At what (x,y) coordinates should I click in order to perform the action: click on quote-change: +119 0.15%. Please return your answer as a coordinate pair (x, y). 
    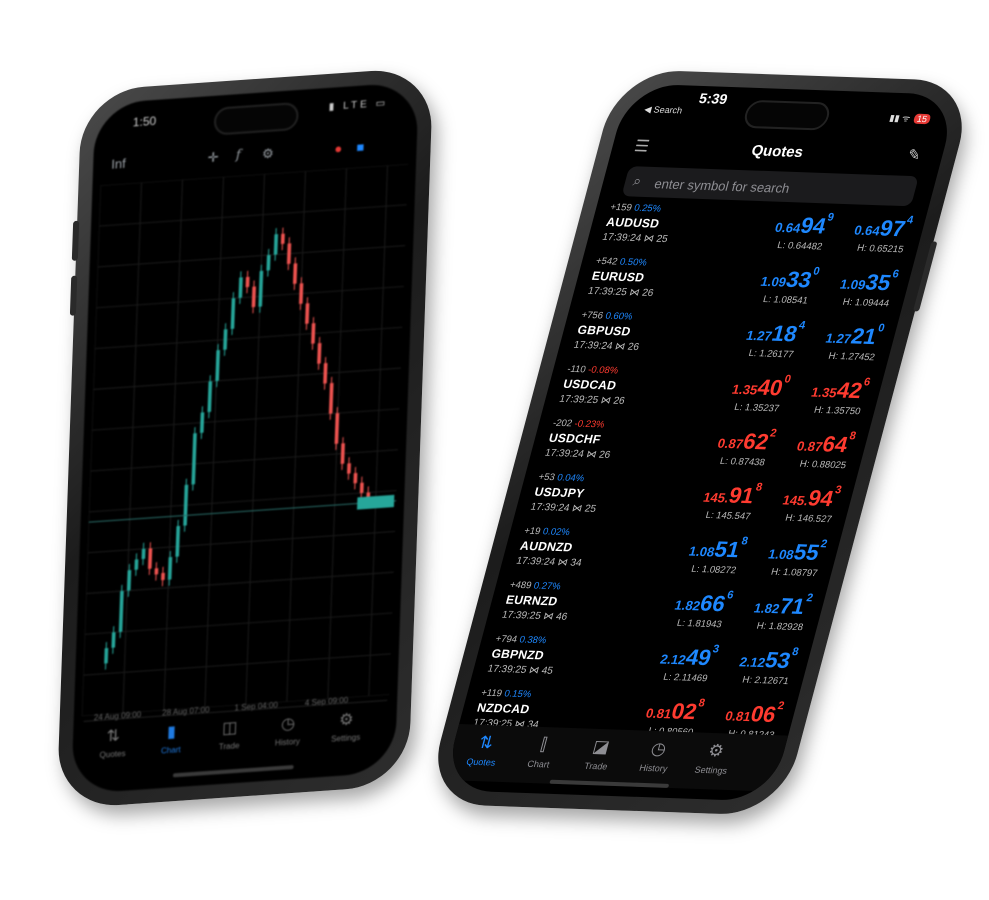
    Looking at the image, I should click on (506, 694).